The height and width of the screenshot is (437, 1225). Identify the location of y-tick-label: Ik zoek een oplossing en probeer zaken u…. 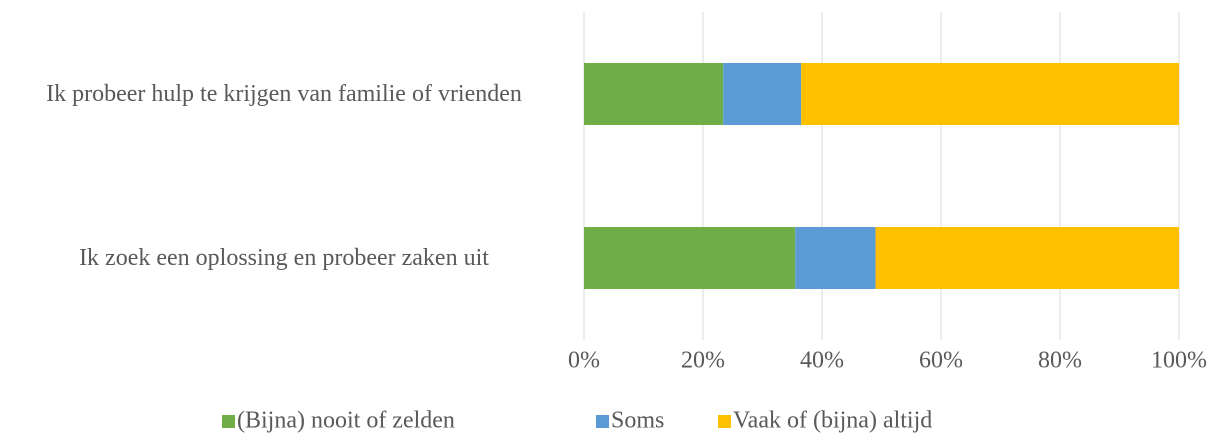
(284, 258).